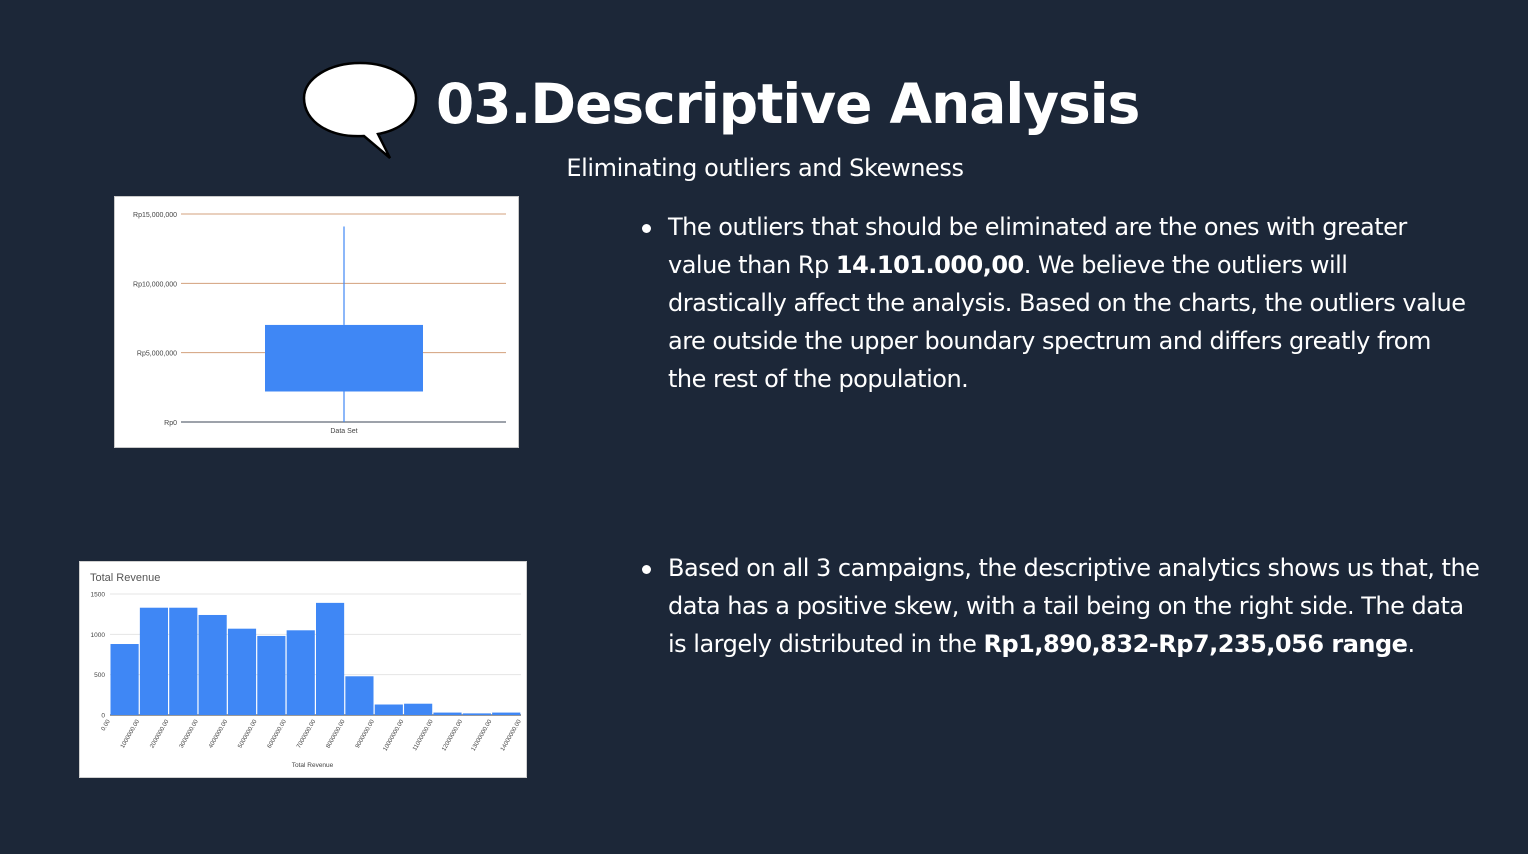  I want to click on x-tick-label: 11000000.00, so click(423, 735).